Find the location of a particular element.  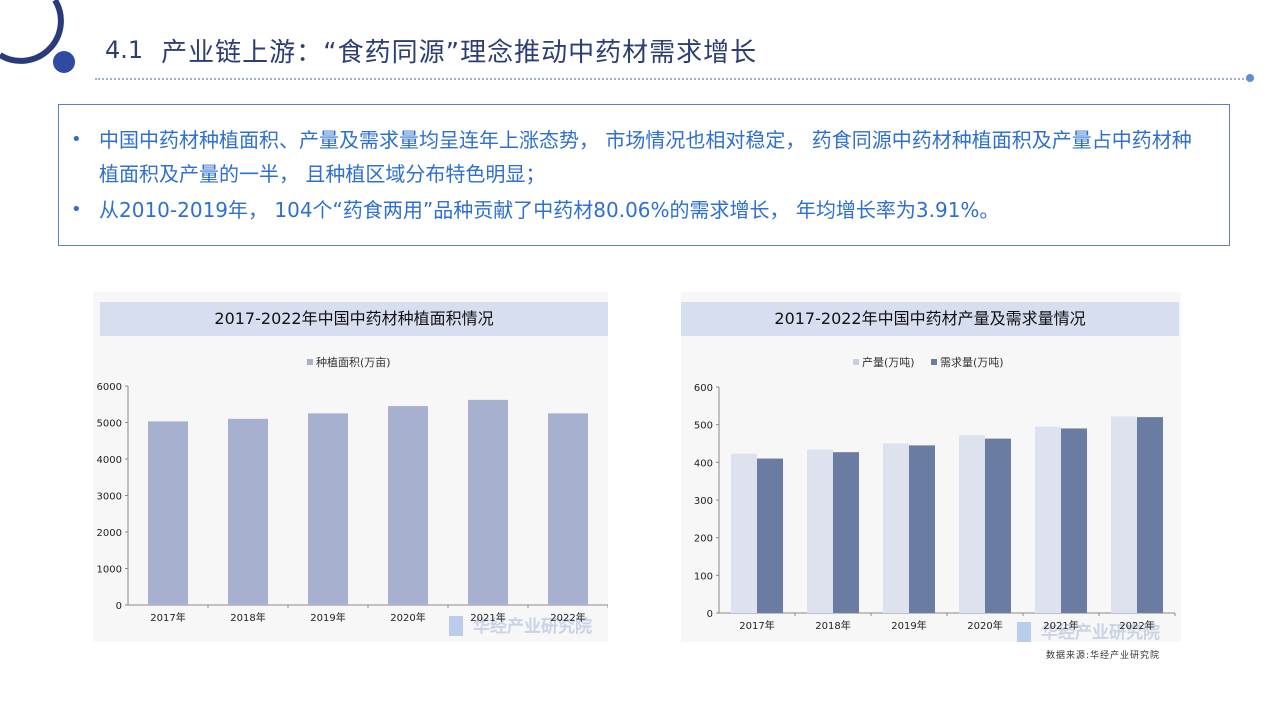

y-tick-label: 6000 is located at coordinates (109, 387).